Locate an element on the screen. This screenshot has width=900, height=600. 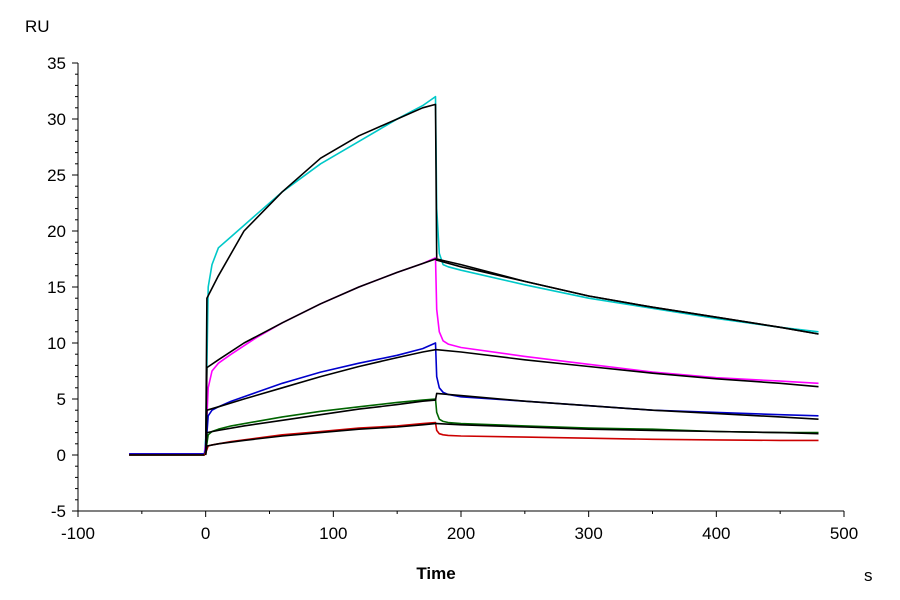
x-axis-label: Time is located at coordinates (435, 573).